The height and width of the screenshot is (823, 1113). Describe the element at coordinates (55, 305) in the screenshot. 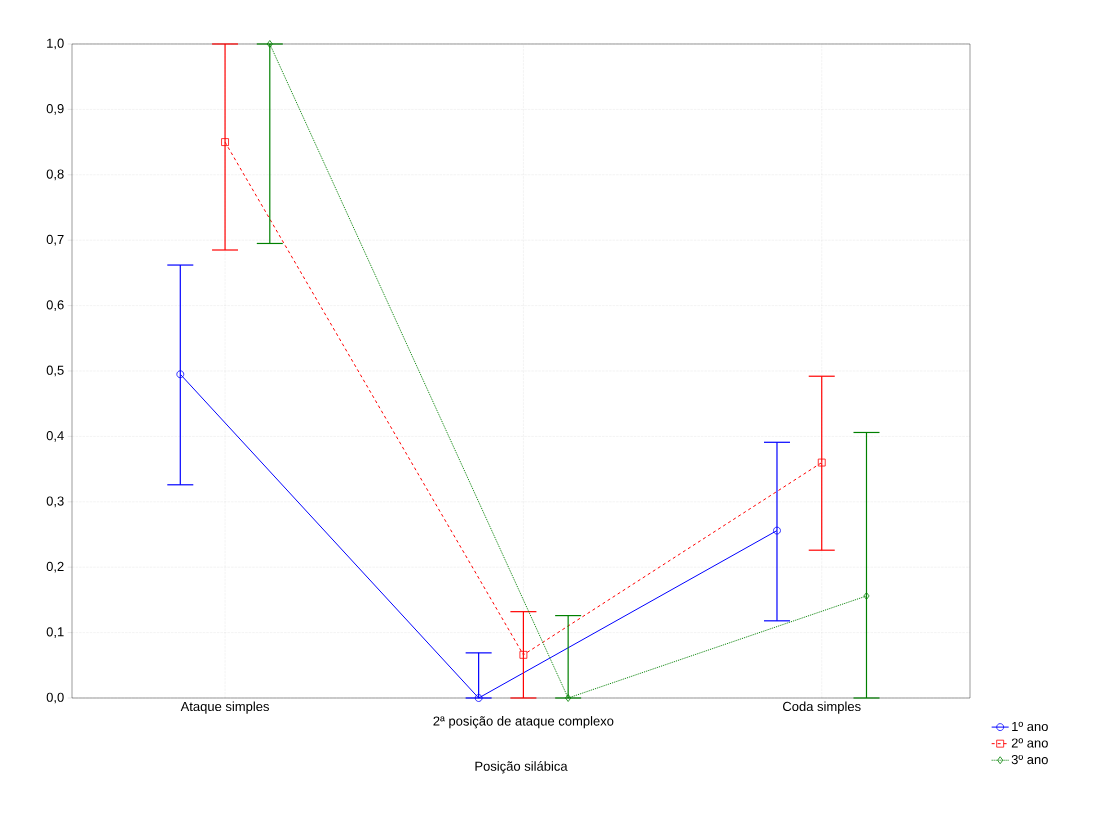

I see `y-tick-label: 0,6` at that location.